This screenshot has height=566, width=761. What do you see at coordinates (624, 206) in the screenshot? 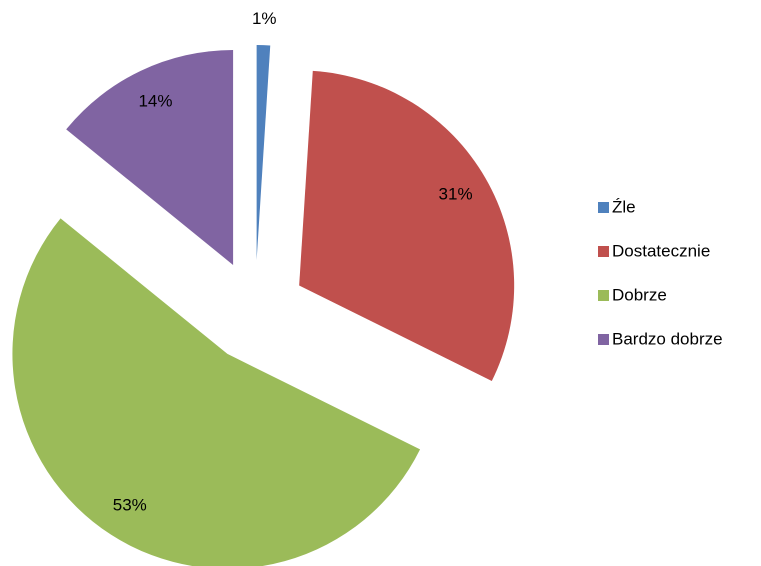
I see `legend-label: Źle` at bounding box center [624, 206].